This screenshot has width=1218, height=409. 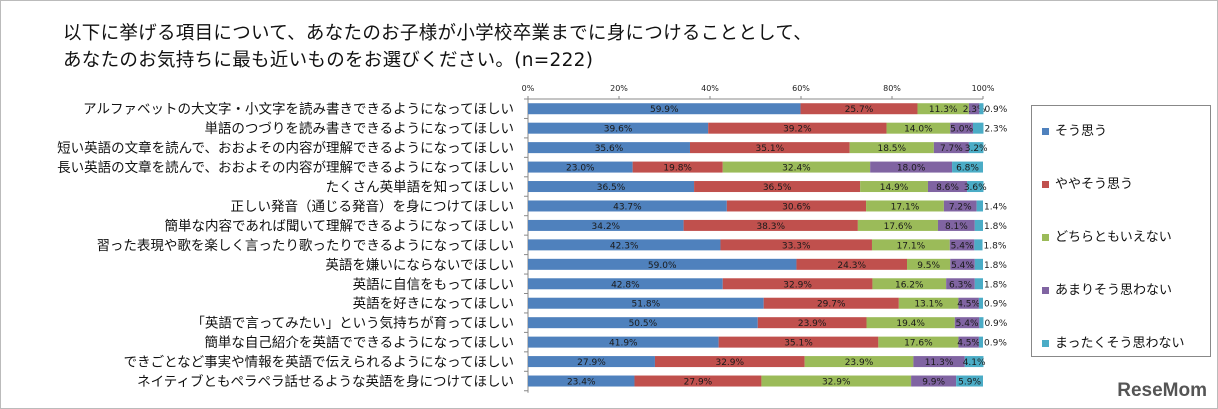 I want to click on legend-item: ややそう思う, so click(x=1087, y=182).